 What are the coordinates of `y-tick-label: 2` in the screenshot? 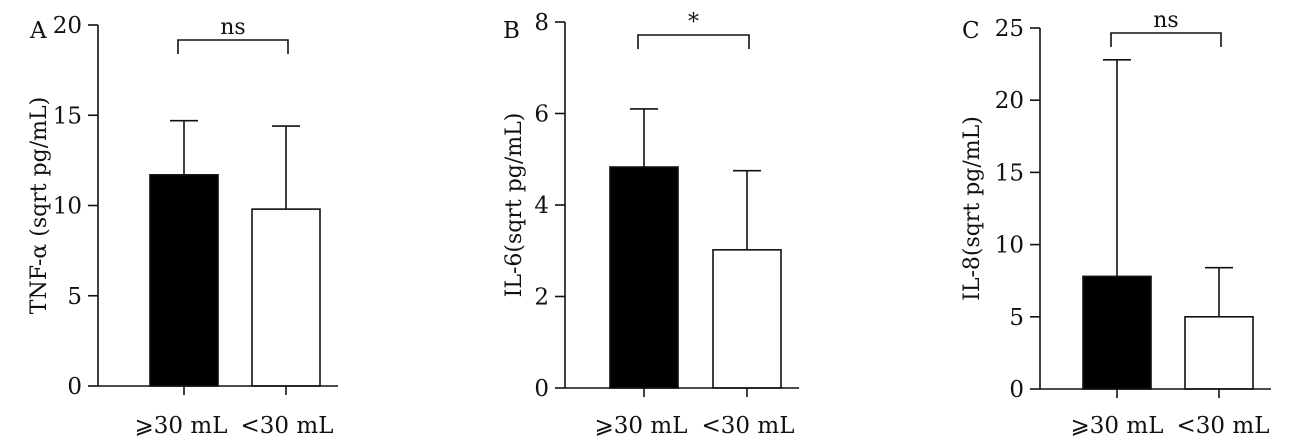 It's located at (541, 298).